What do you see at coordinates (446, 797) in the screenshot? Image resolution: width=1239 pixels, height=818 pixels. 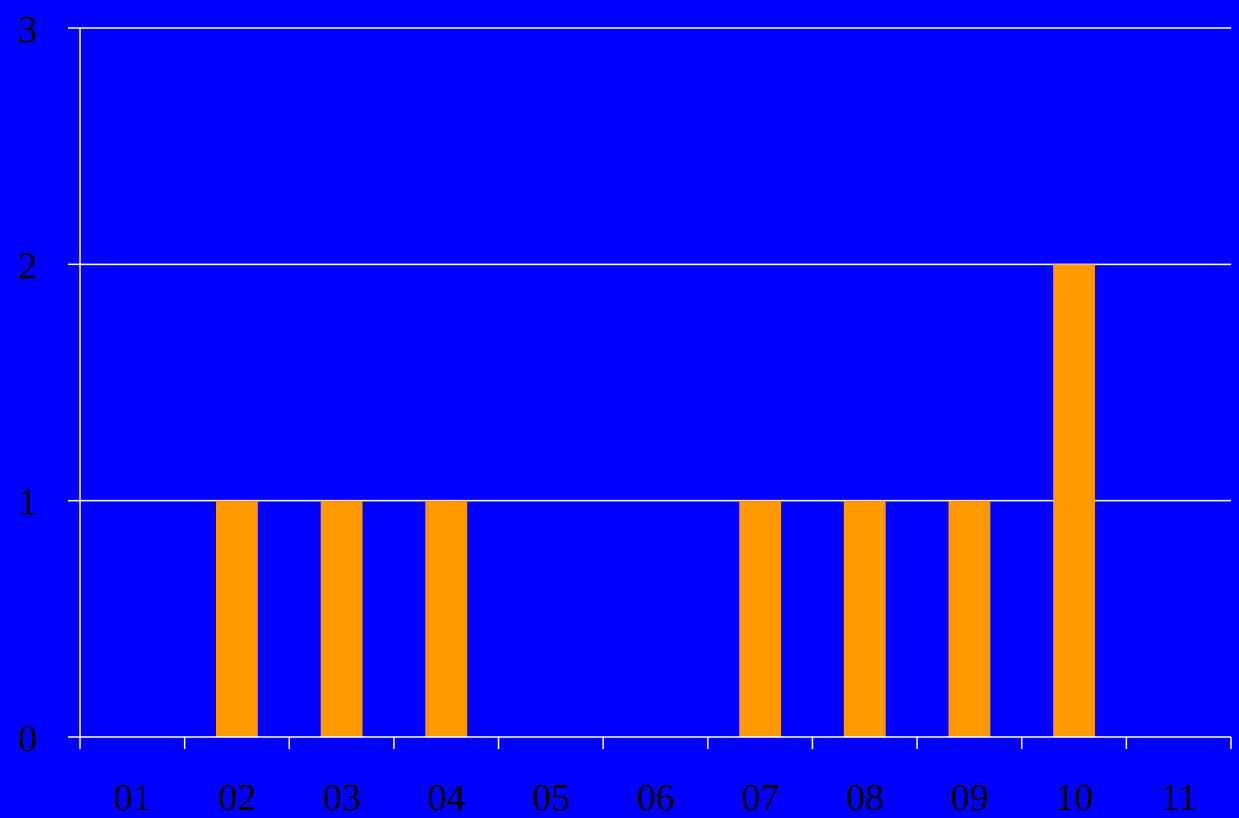 I see `x-tick-label-04: 04` at bounding box center [446, 797].